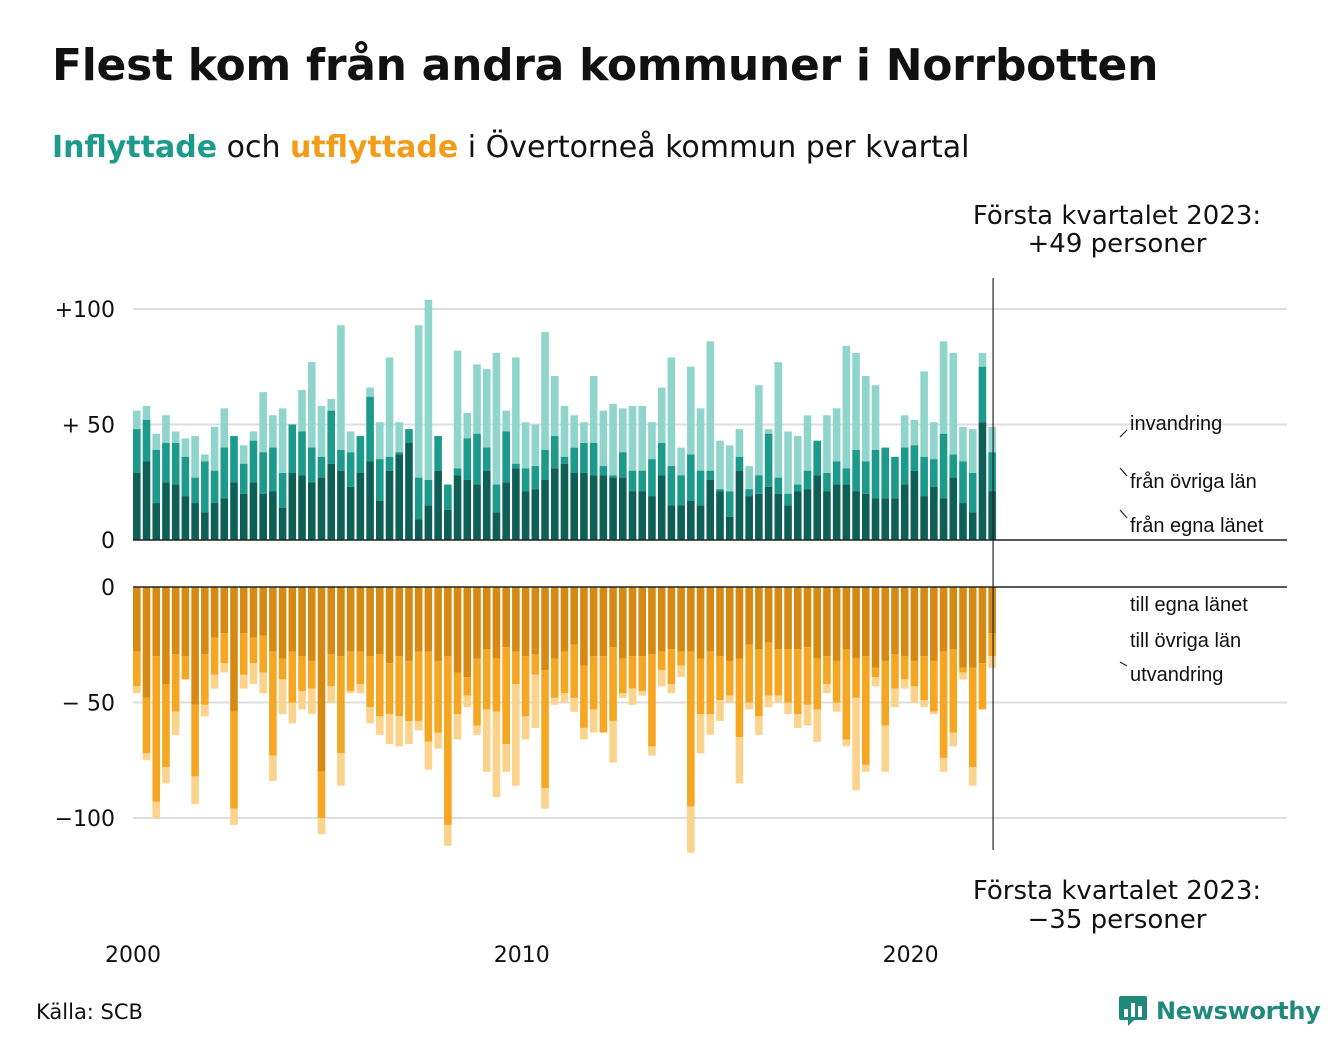 The height and width of the screenshot is (1060, 1340). Describe the element at coordinates (1197, 526) in the screenshot. I see `legend-fran-egna-lanet: från egna länet` at that location.